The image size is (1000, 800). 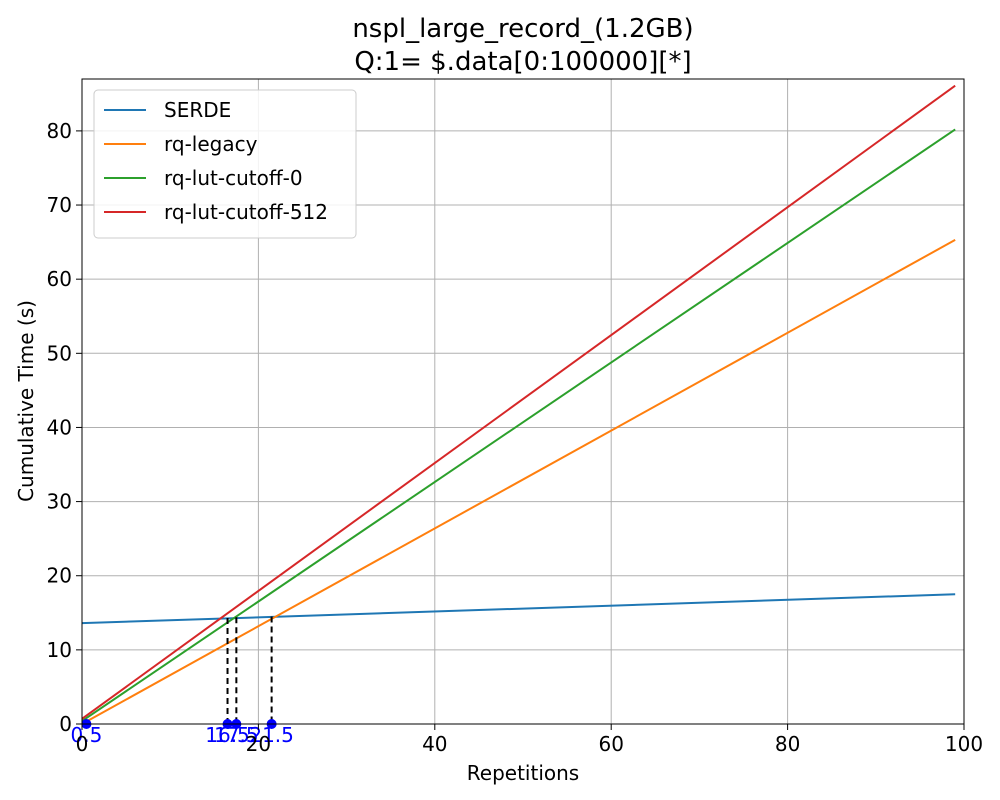 What do you see at coordinates (236, 735) in the screenshot?
I see `crossover-label: 17.5` at bounding box center [236, 735].